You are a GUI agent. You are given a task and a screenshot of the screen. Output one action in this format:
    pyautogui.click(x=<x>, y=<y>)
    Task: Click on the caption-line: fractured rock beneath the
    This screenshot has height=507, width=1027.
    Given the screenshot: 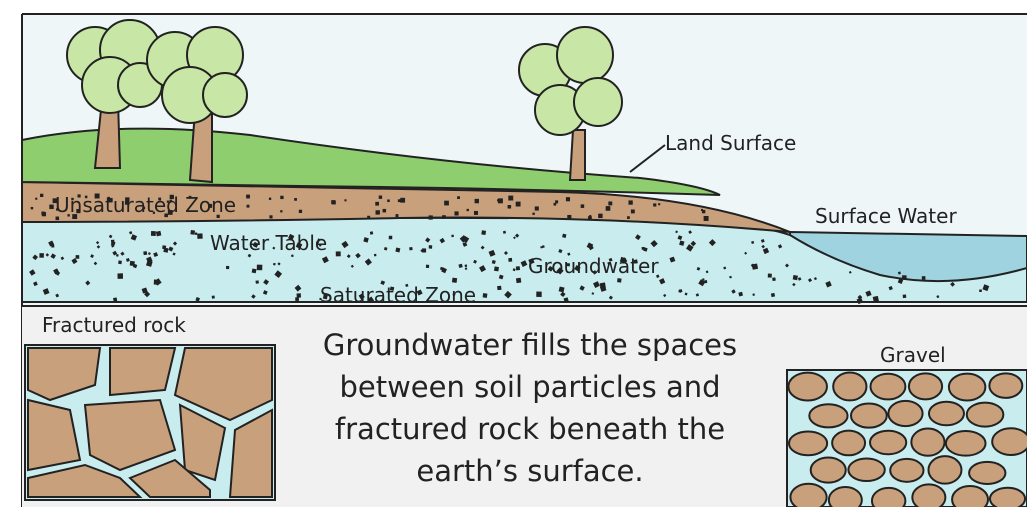 What is the action you would take?
    pyautogui.click(x=530, y=429)
    